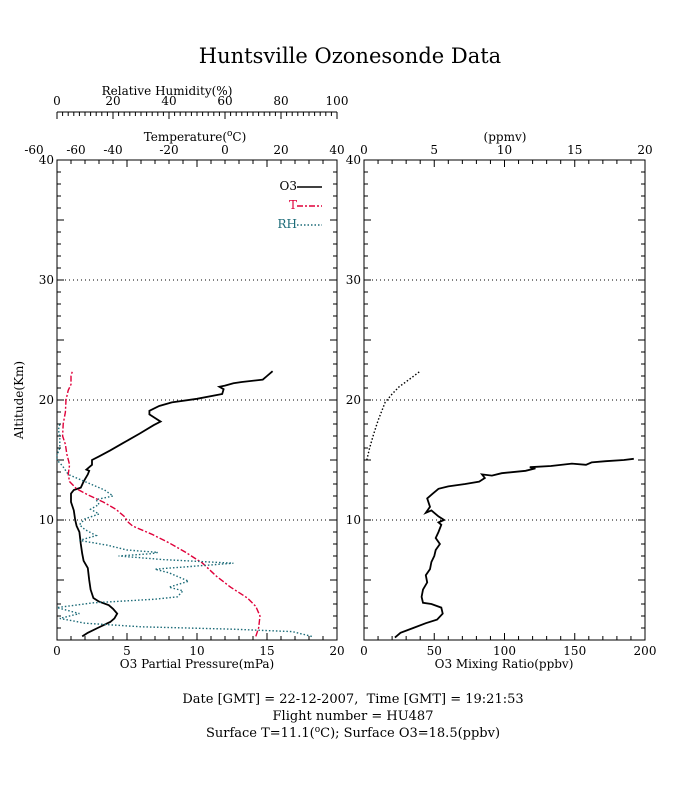  I want to click on ppmv-tick-label: 0, so click(364, 150).